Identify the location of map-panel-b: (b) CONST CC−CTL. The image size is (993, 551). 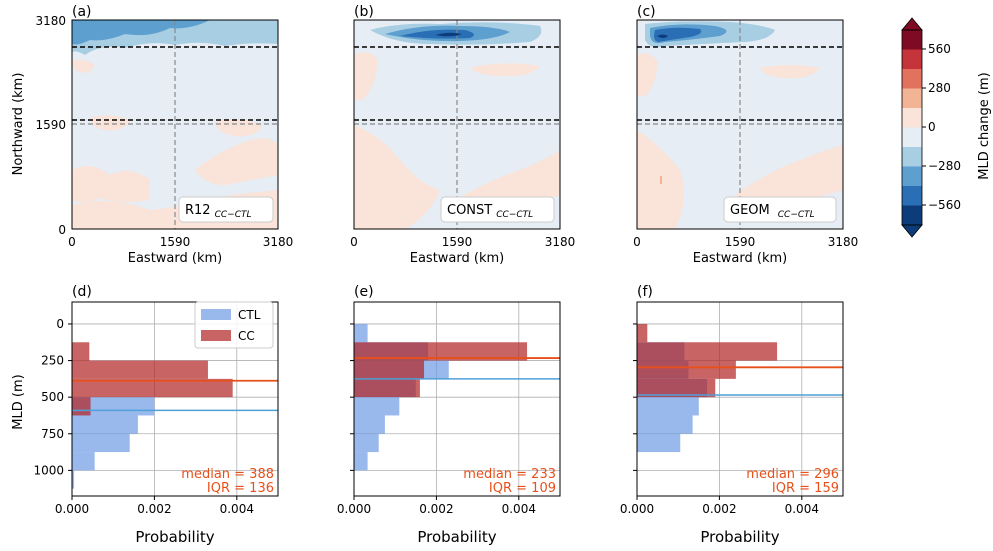
(457, 117).